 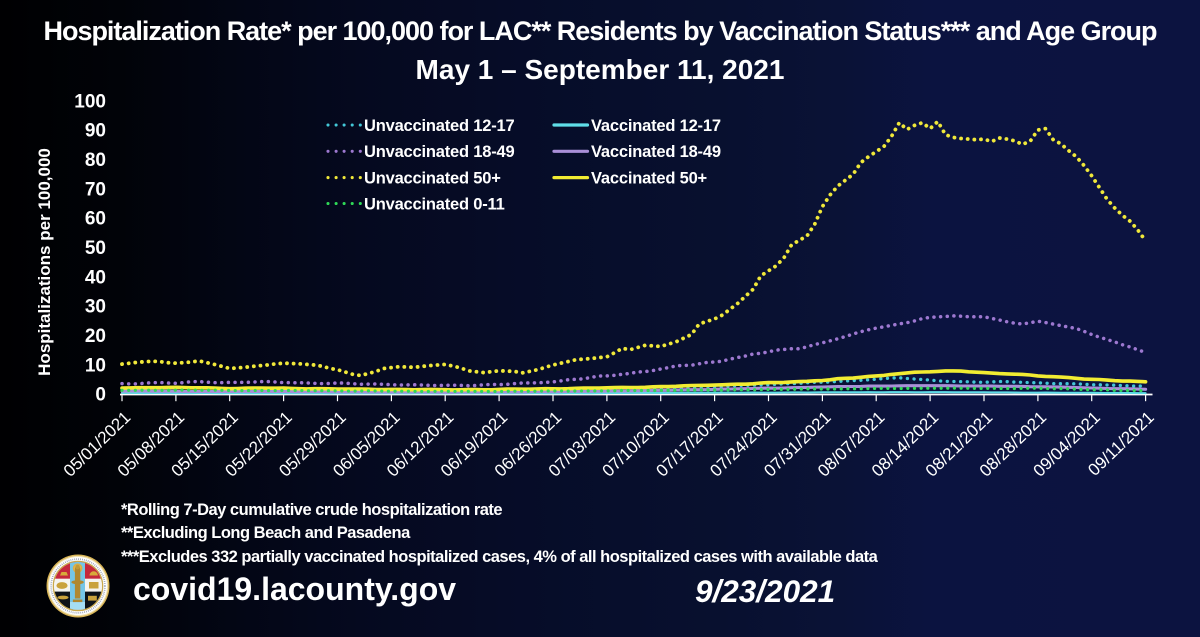 What do you see at coordinates (44, 262) in the screenshot?
I see `svg-text: Hospitalizations per 100,000` at bounding box center [44, 262].